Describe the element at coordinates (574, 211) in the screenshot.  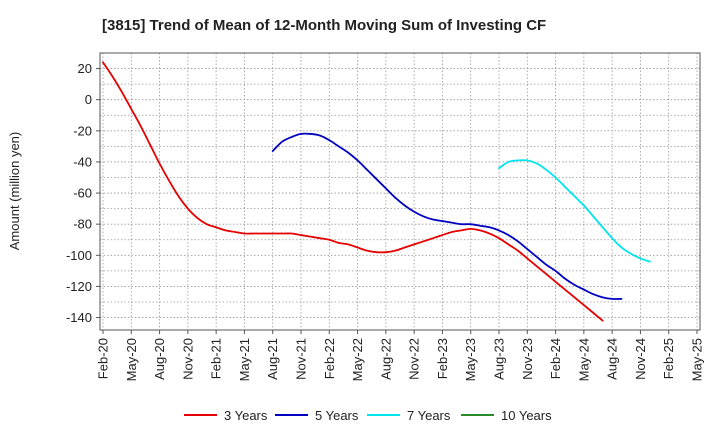
I see `series-line-7-years` at that location.